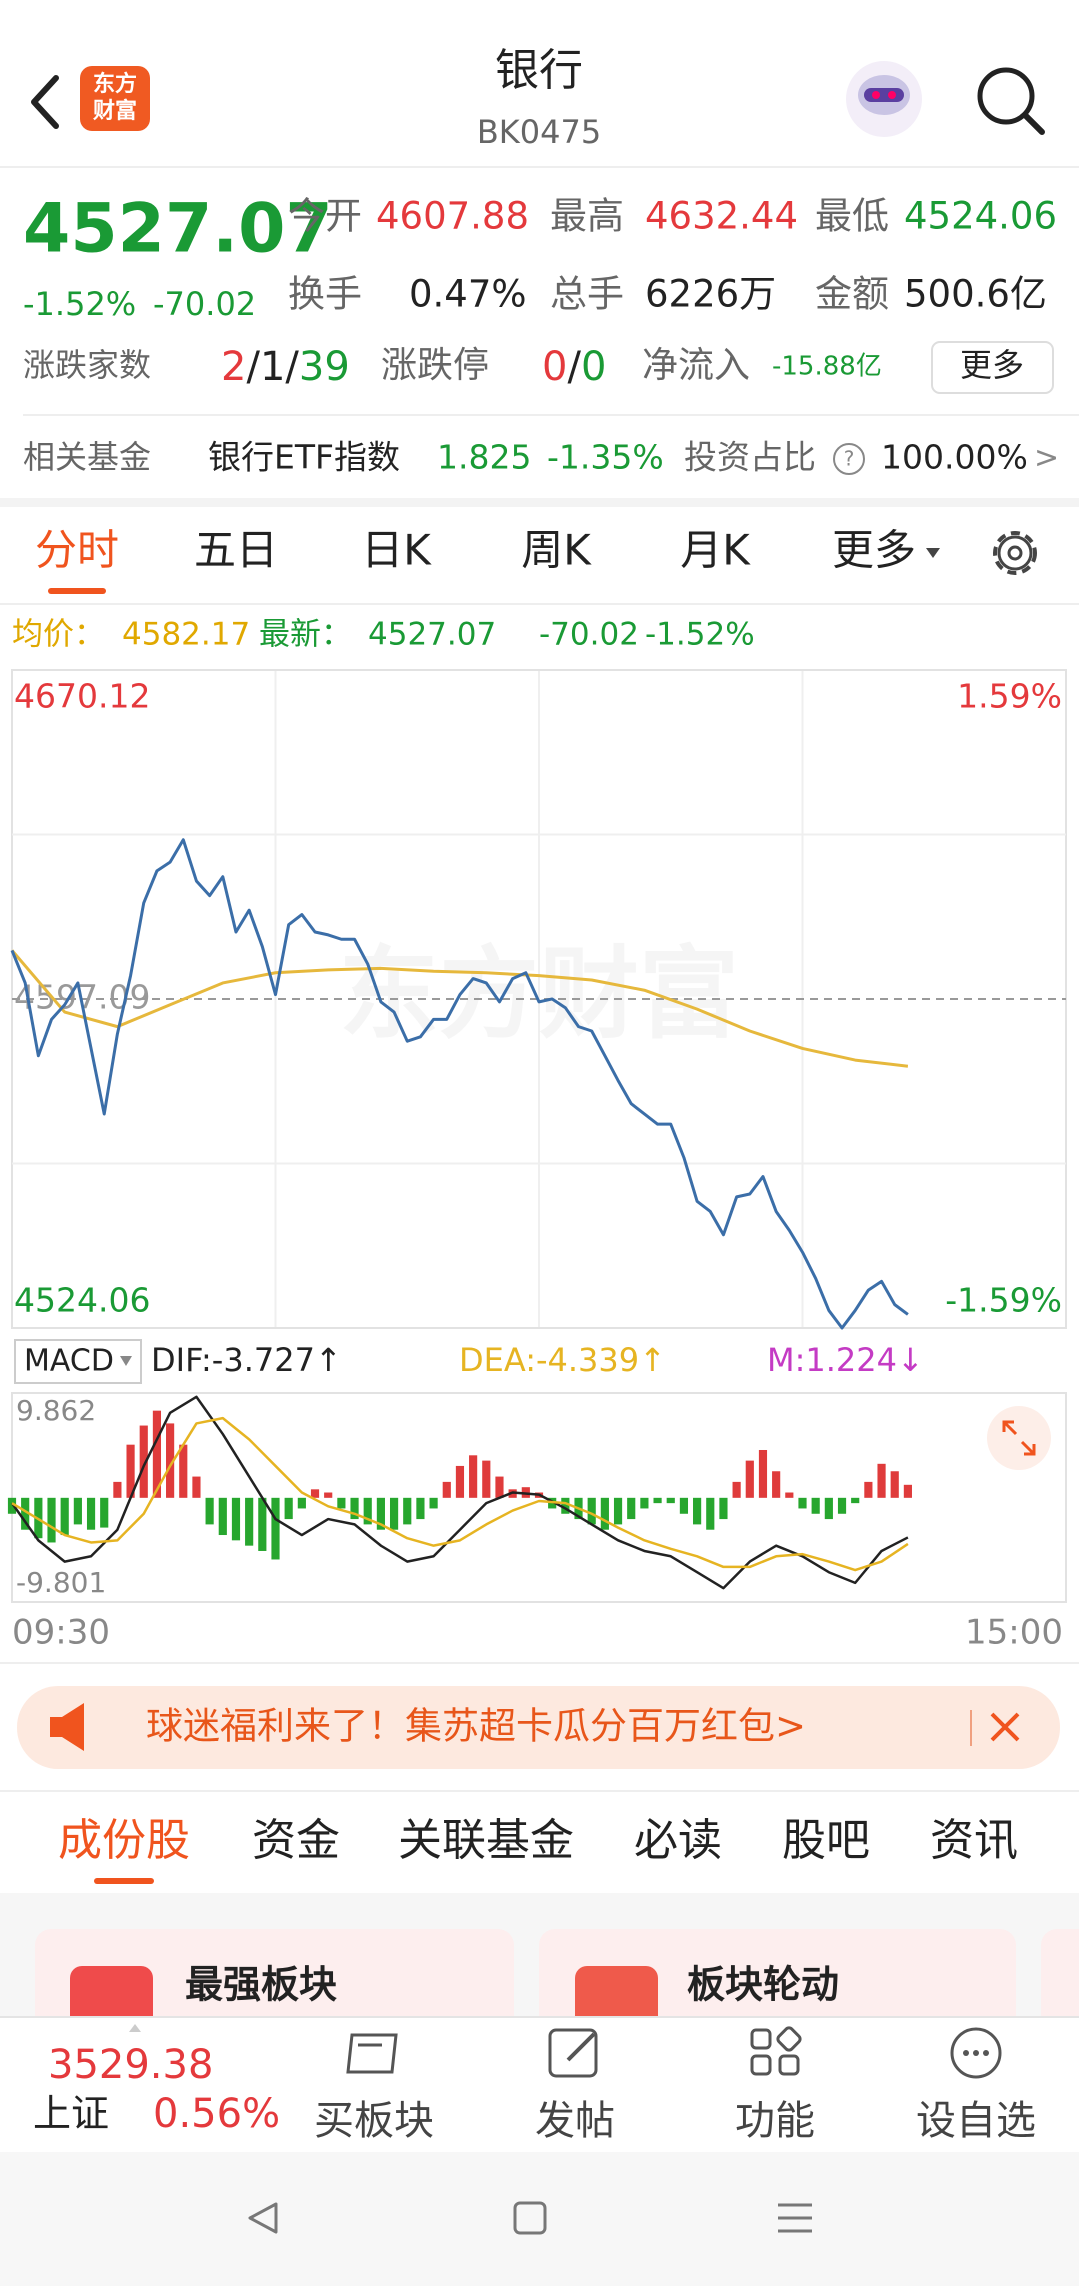  What do you see at coordinates (974, 1840) in the screenshot?
I see `section-tab: 资讯` at bounding box center [974, 1840].